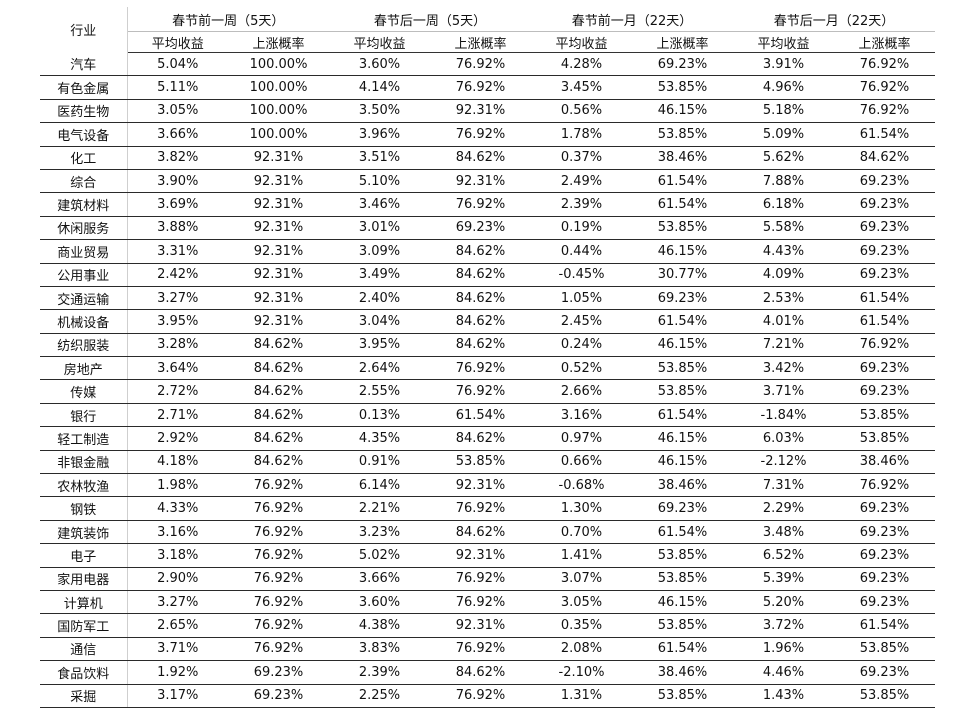 The width and height of the screenshot is (960, 720). I want to click on industry-name-cell: 钢铁, so click(84, 508).